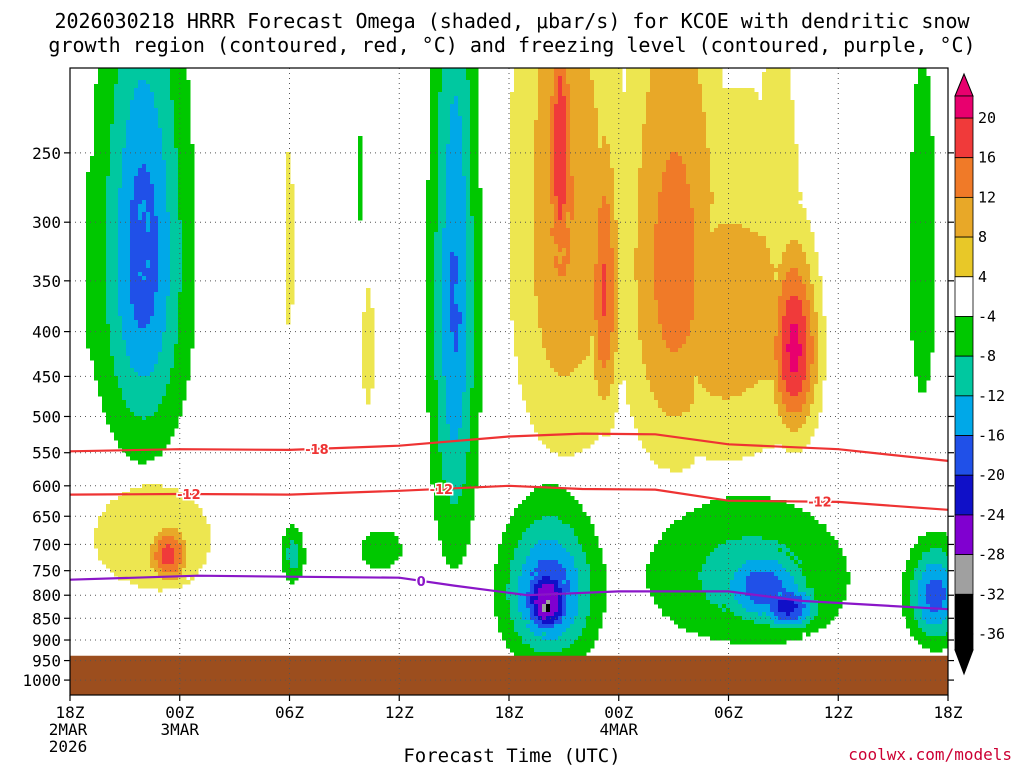 This screenshot has width=1024, height=768. I want to click on y-tick-label: 900, so click(46, 640).